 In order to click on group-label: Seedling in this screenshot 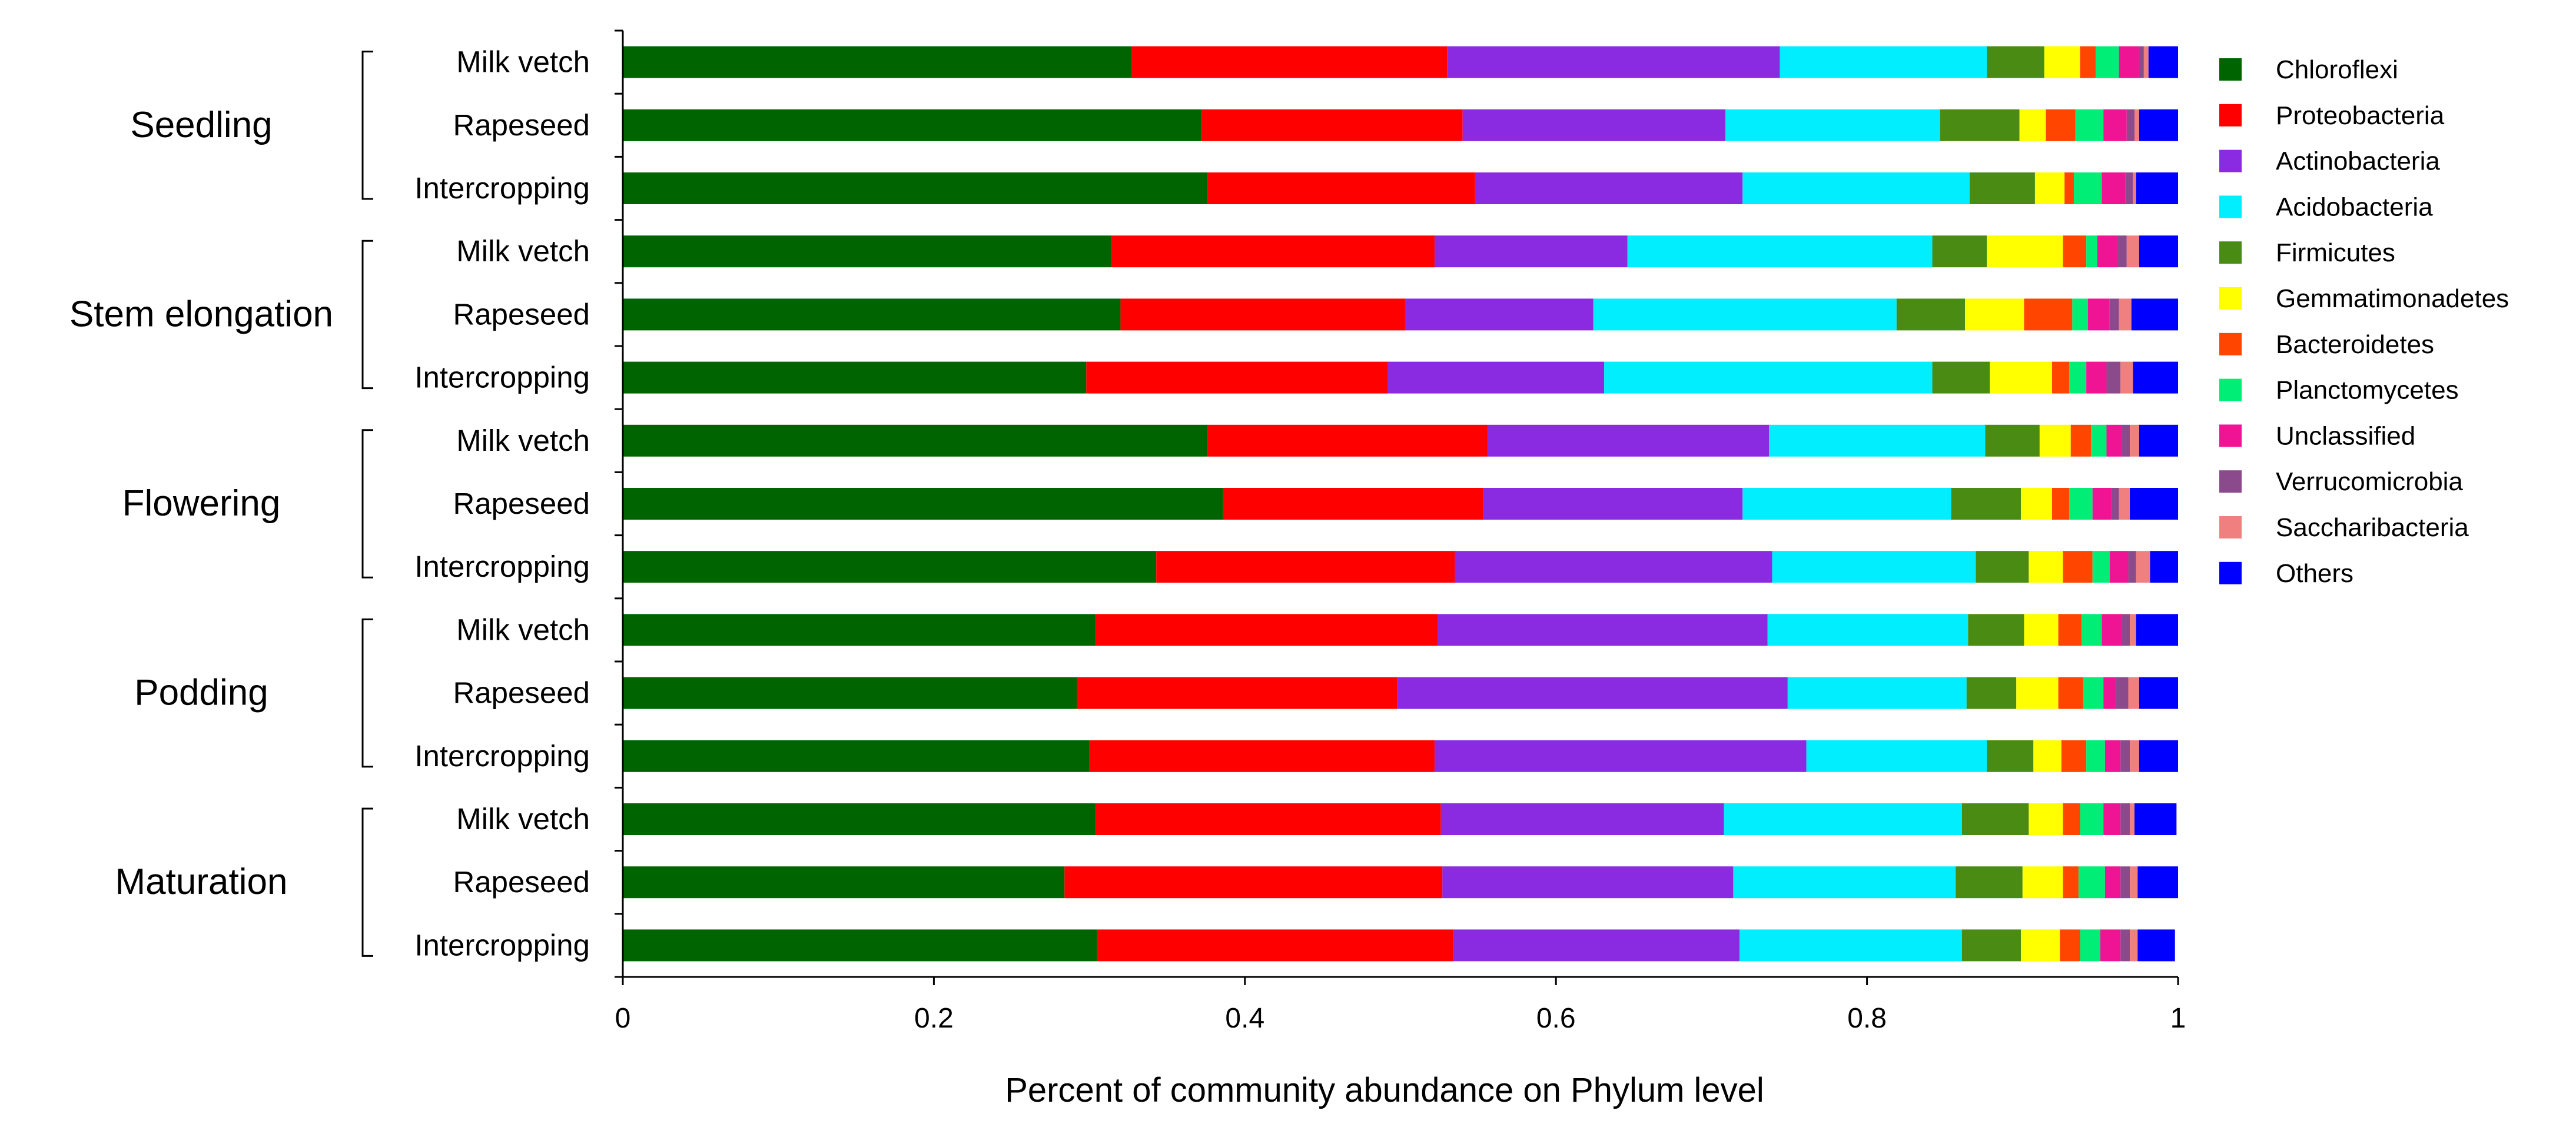, I will do `click(201, 125)`.